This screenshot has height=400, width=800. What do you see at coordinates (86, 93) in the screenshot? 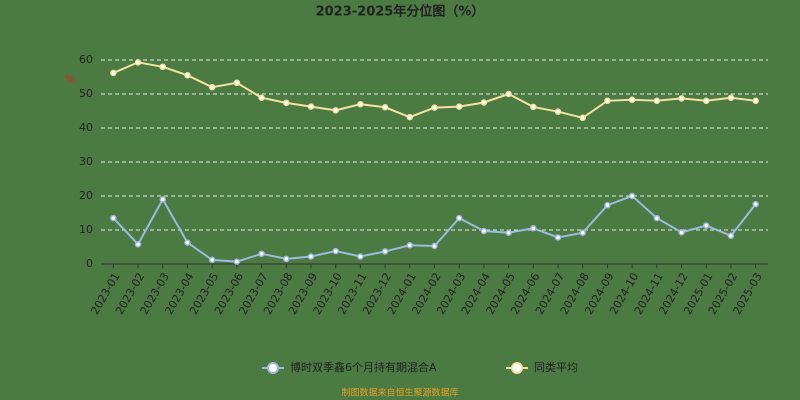
I see `y-tick-label: 50` at bounding box center [86, 93].